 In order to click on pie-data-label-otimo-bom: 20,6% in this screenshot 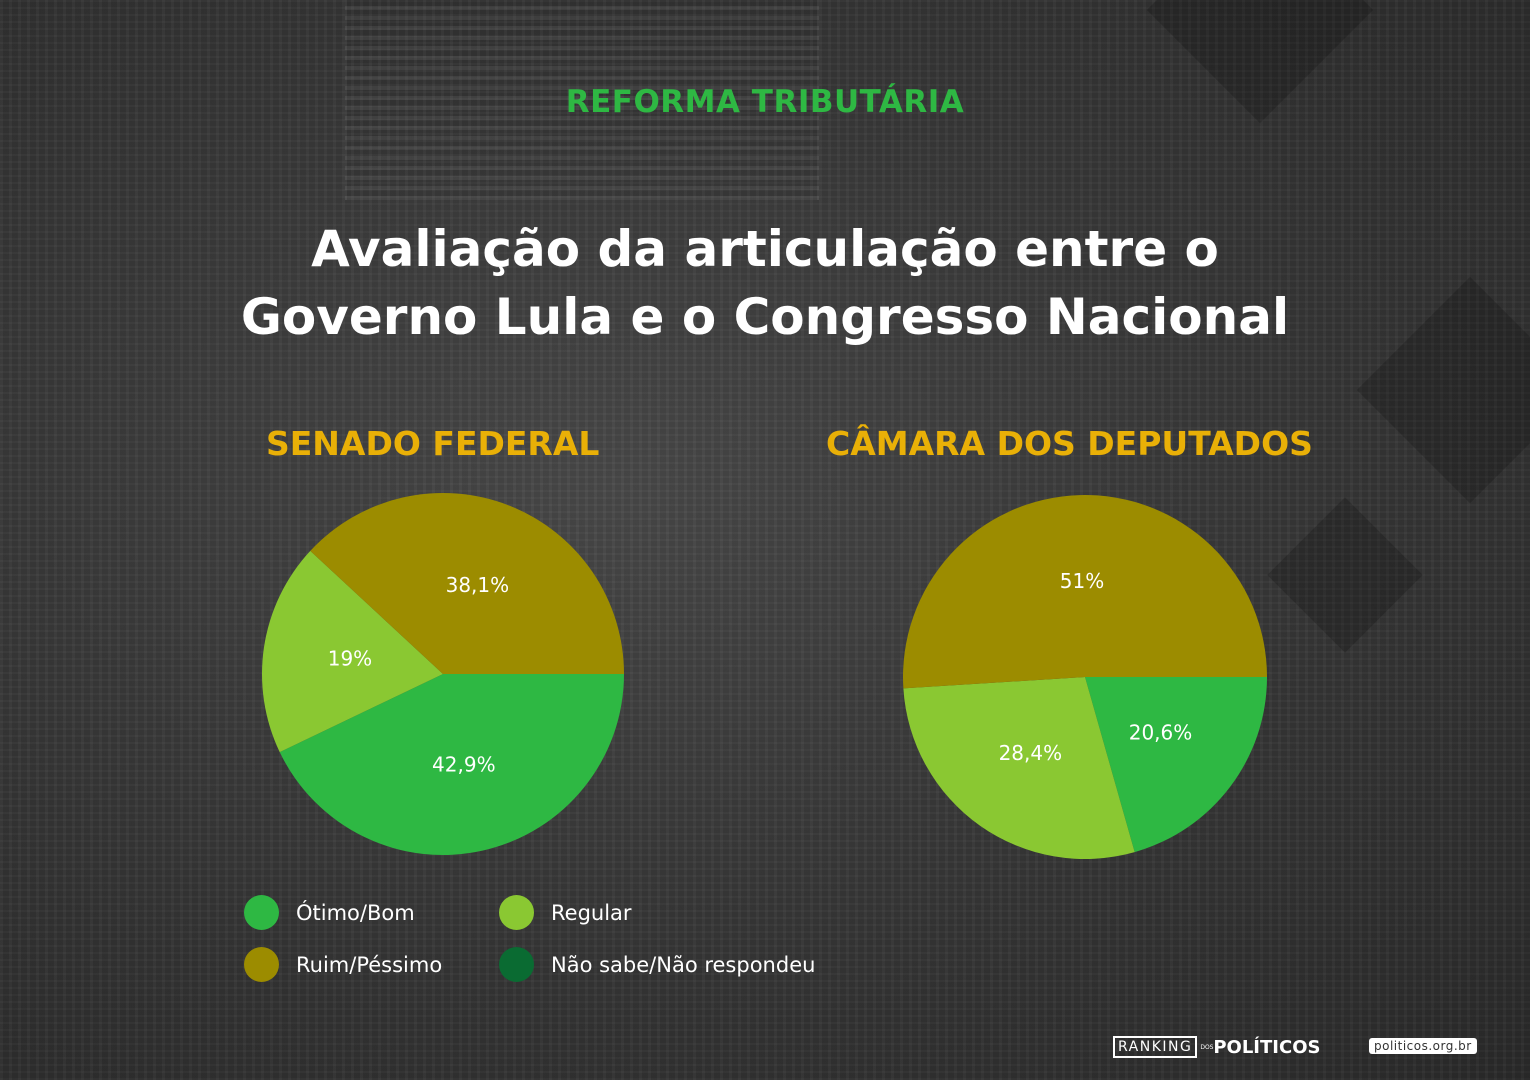, I will do `click(1161, 733)`.